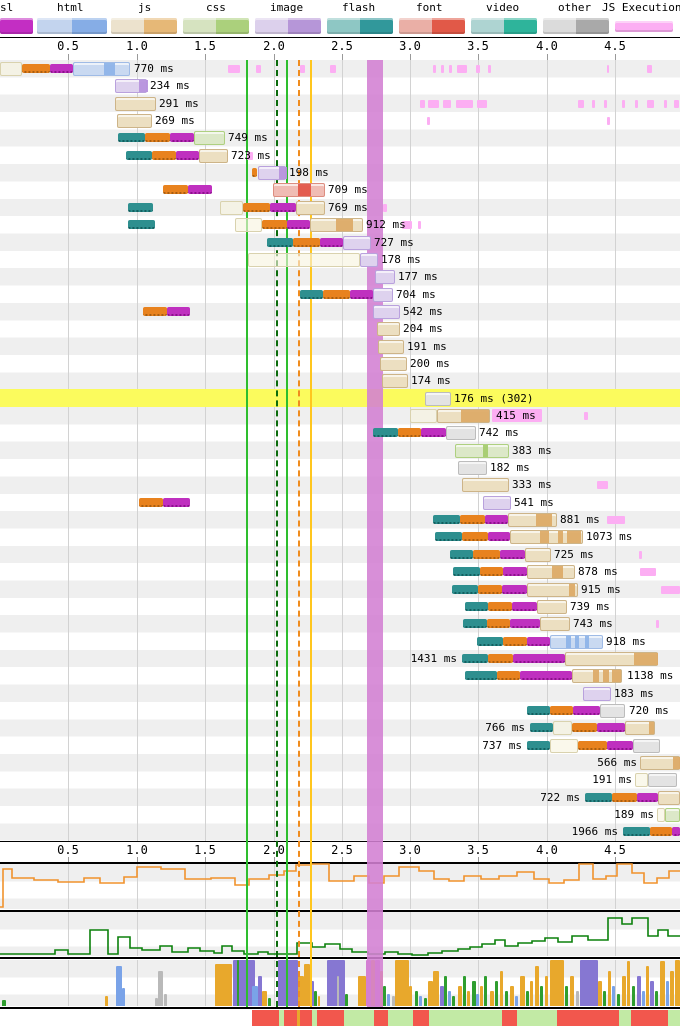 This screenshot has height=1026, width=680. What do you see at coordinates (340, 745) in the screenshot?
I see `waterfall-row: 737 ms` at bounding box center [340, 745].